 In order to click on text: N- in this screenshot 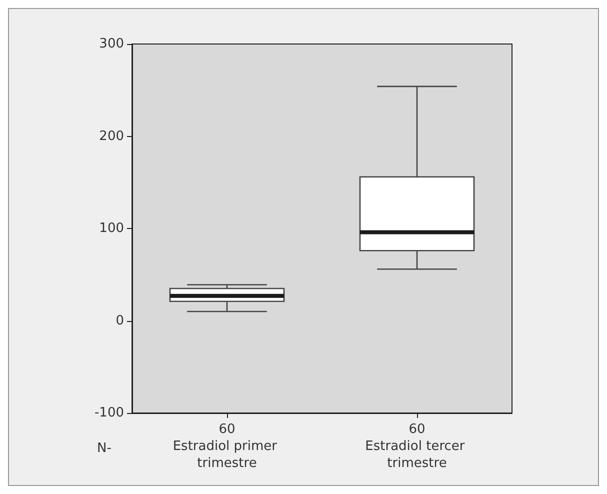, I will do `click(104, 448)`.